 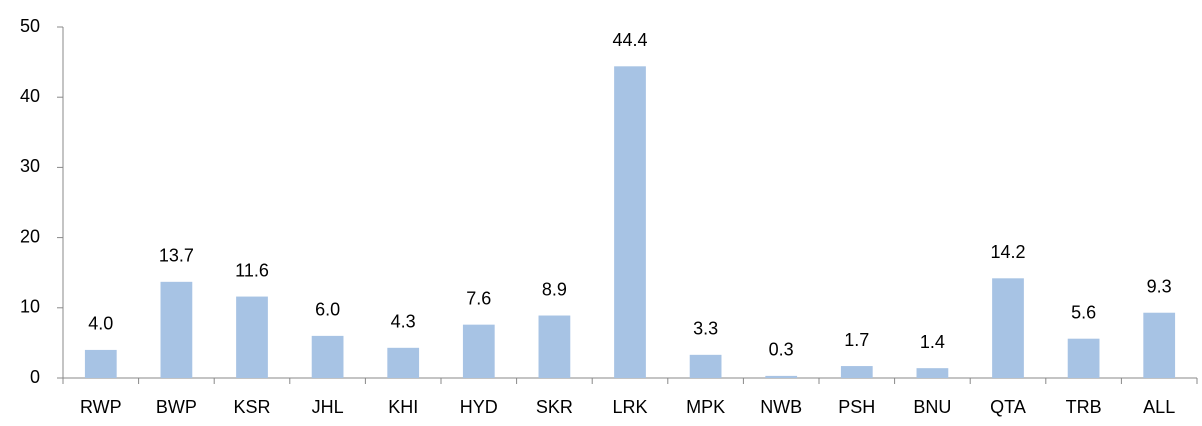 I want to click on x-tick-label: KSR, so click(x=251, y=407).